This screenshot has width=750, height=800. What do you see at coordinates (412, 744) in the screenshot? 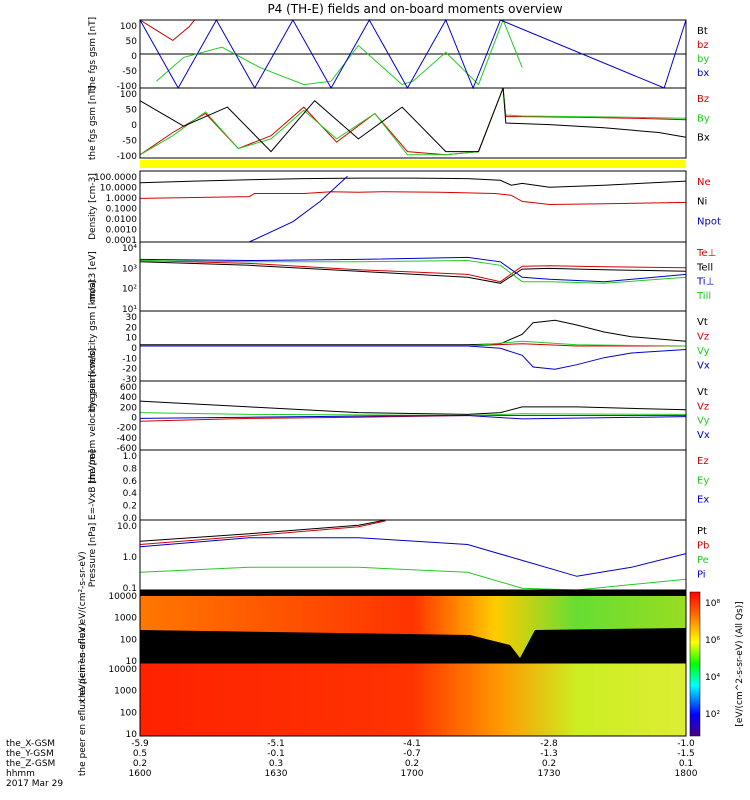
I see `x-axis-value: -4.1` at bounding box center [412, 744].